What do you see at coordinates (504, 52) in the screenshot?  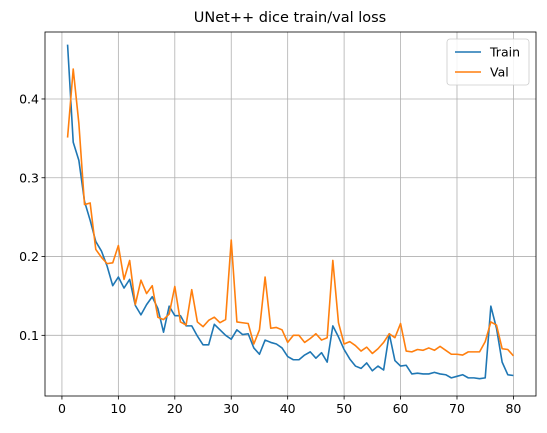 I see `legend-label-train: Train` at bounding box center [504, 52].